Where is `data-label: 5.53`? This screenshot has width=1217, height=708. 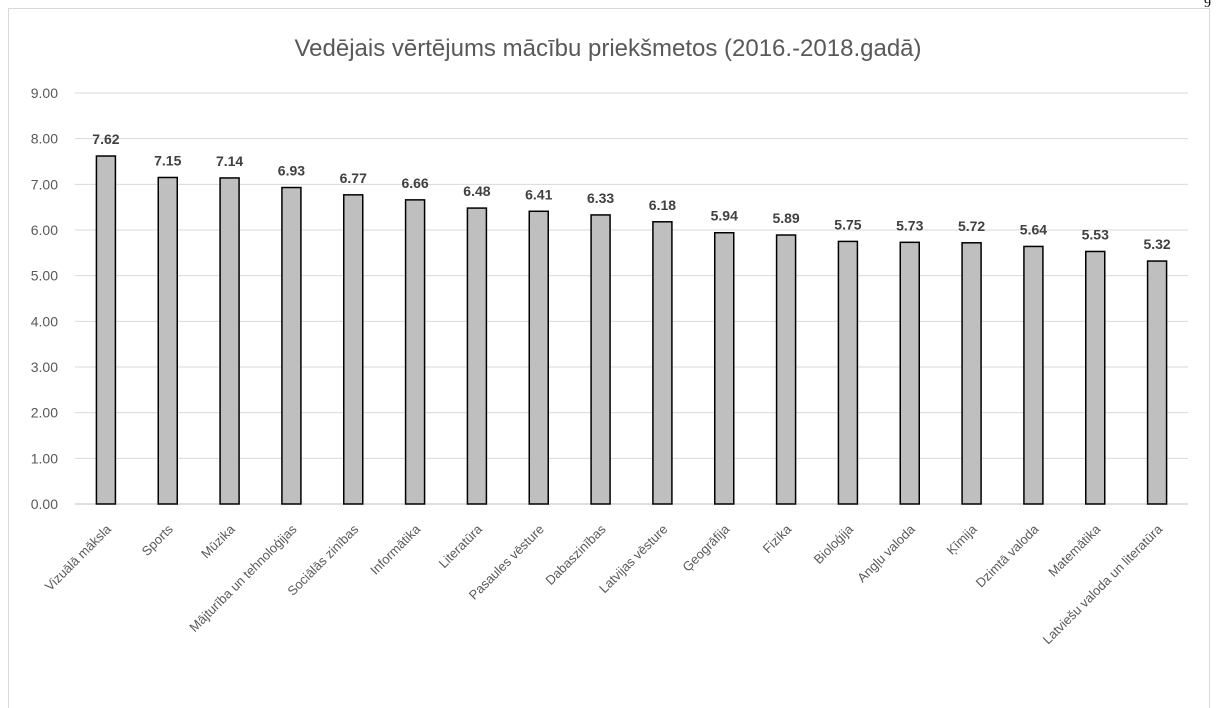
data-label: 5.53 is located at coordinates (1095, 234).